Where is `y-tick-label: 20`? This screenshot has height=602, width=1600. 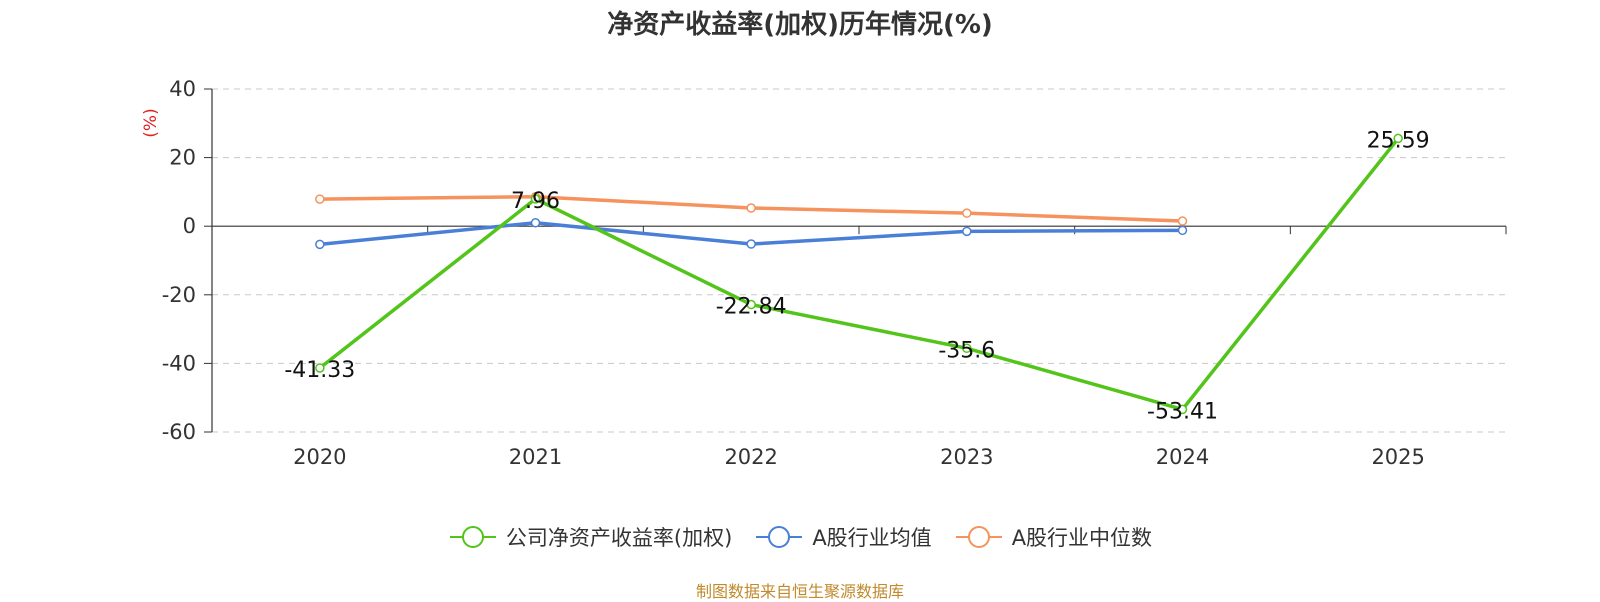 y-tick-label: 20 is located at coordinates (182, 158).